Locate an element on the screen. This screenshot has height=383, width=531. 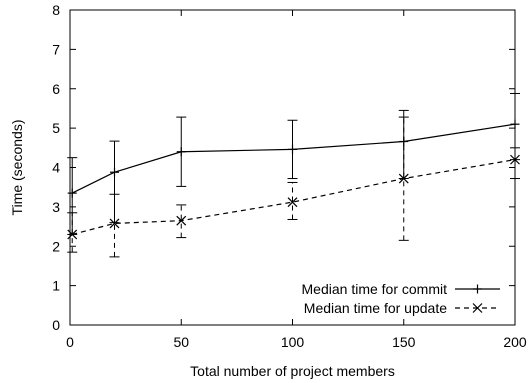
y-tick-label: 0 is located at coordinates (56, 325).